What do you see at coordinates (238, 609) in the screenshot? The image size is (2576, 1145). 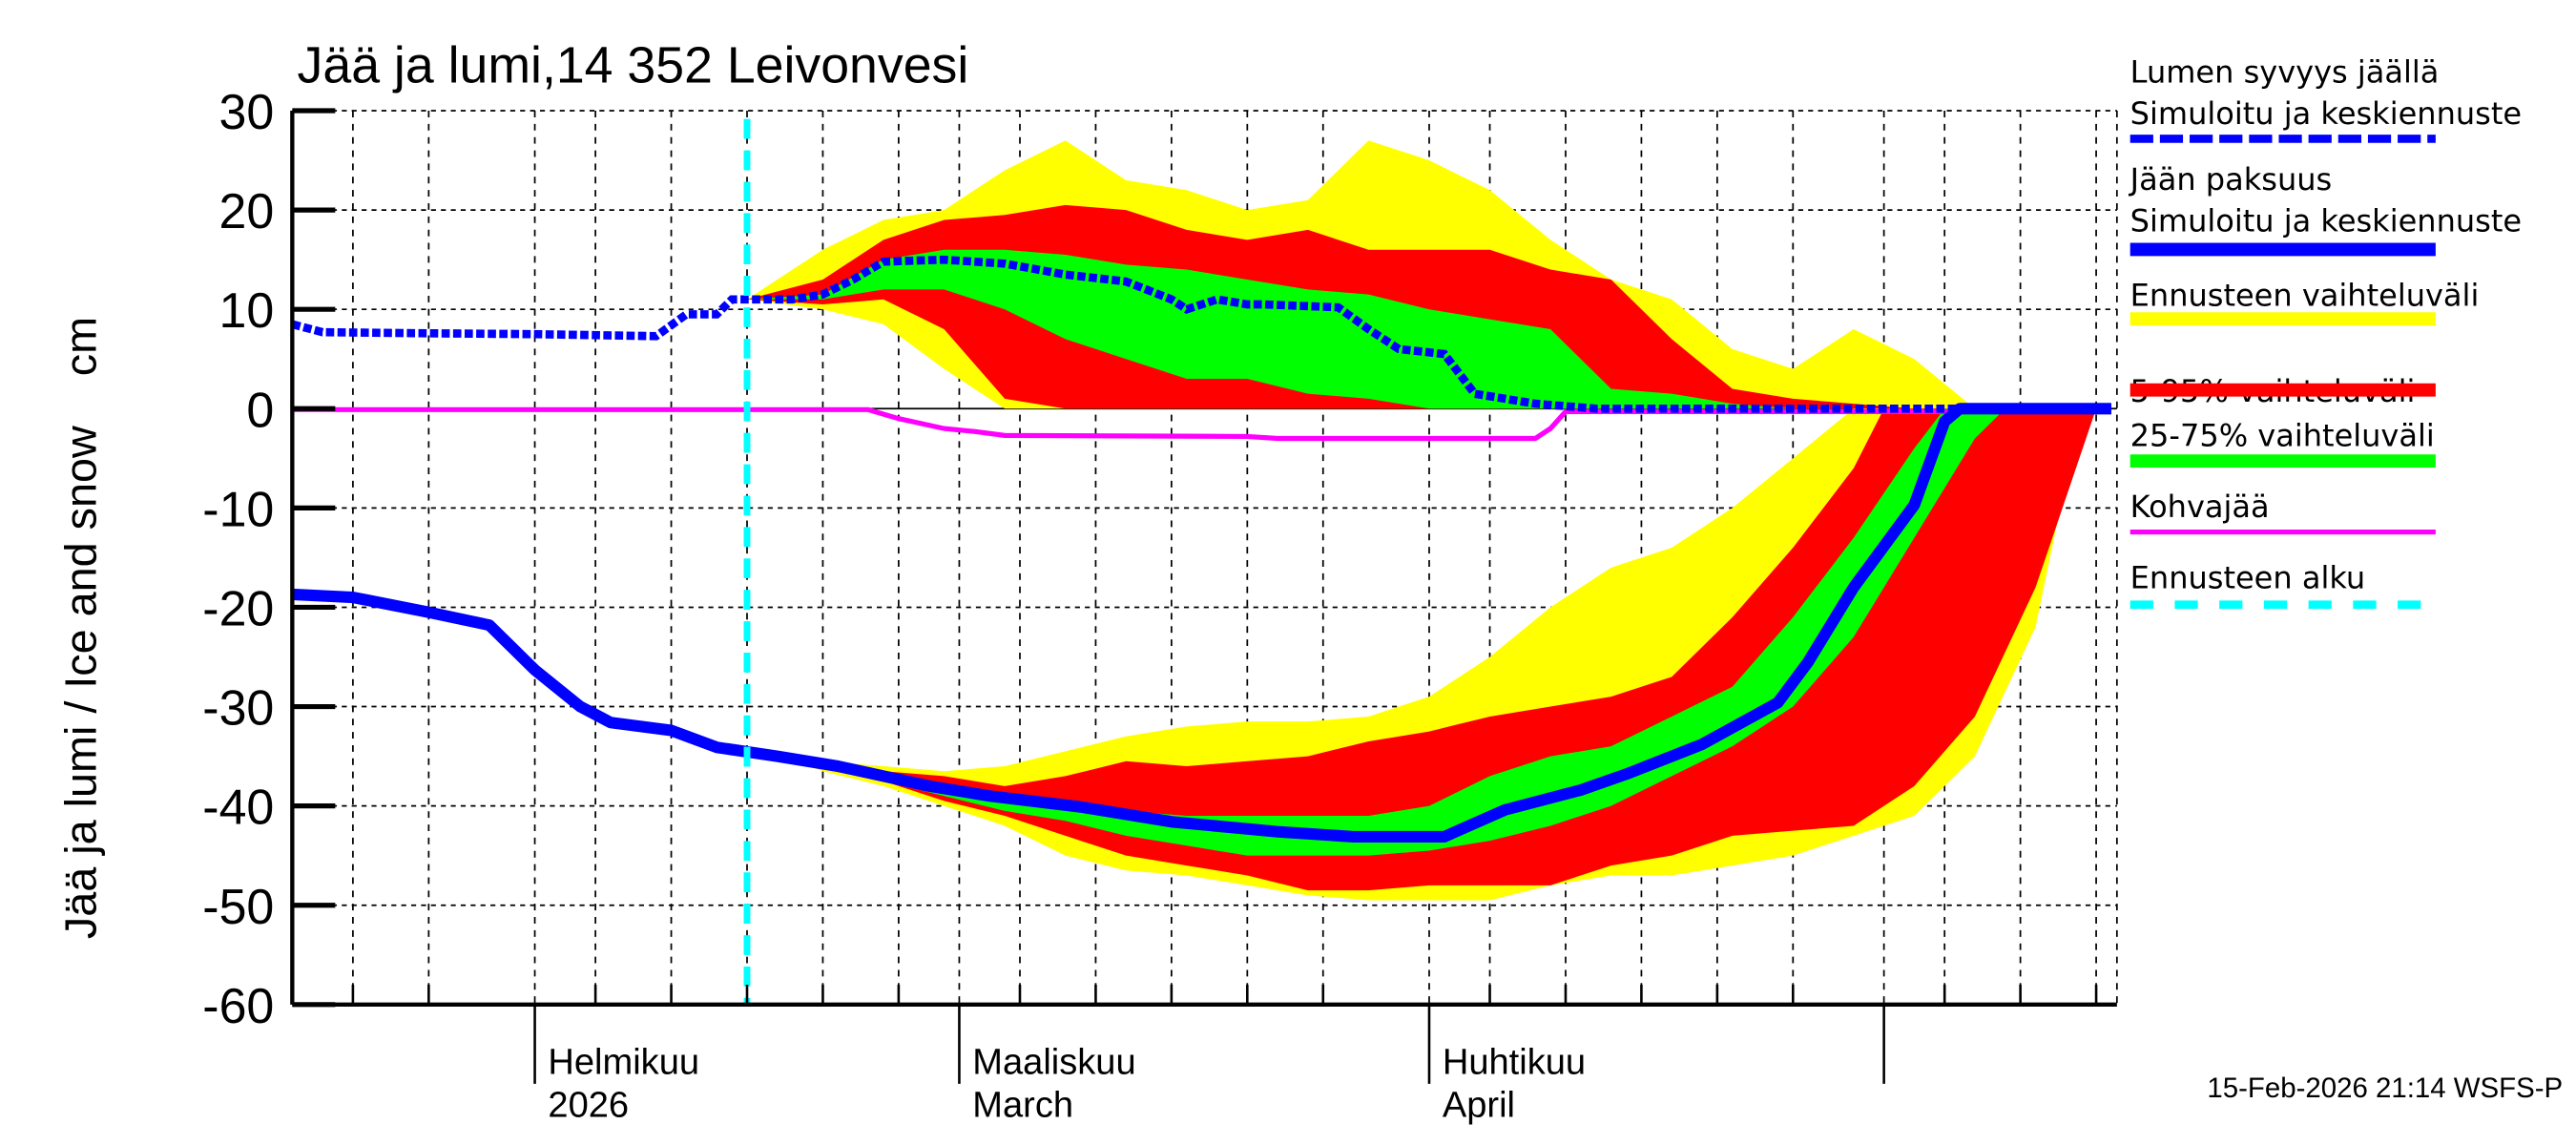 I see `y-tick-label: -20` at bounding box center [238, 609].